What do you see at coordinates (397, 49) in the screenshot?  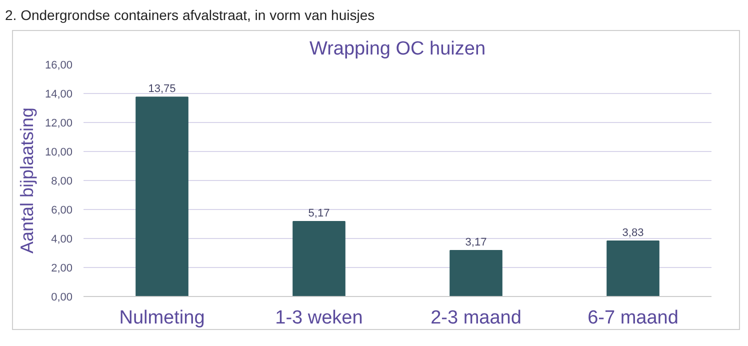 I see `chart-title: Wrapping OC huizen` at bounding box center [397, 49].